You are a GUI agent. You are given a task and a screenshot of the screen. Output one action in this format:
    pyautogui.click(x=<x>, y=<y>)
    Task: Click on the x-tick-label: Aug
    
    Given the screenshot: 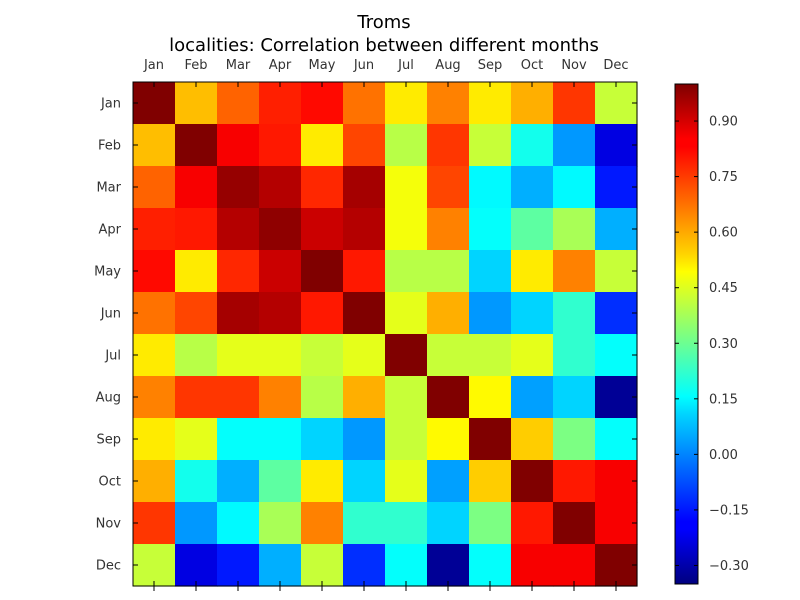 What is the action you would take?
    pyautogui.click(x=447, y=65)
    